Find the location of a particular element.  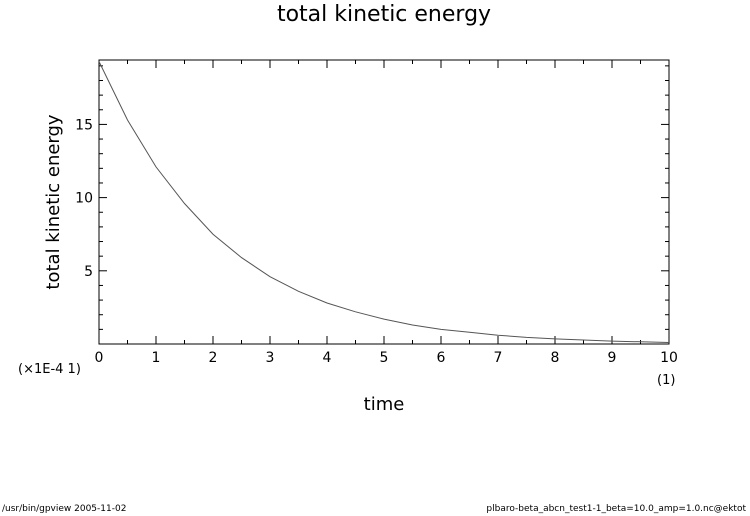

x-tick-label: 10 is located at coordinates (669, 358).